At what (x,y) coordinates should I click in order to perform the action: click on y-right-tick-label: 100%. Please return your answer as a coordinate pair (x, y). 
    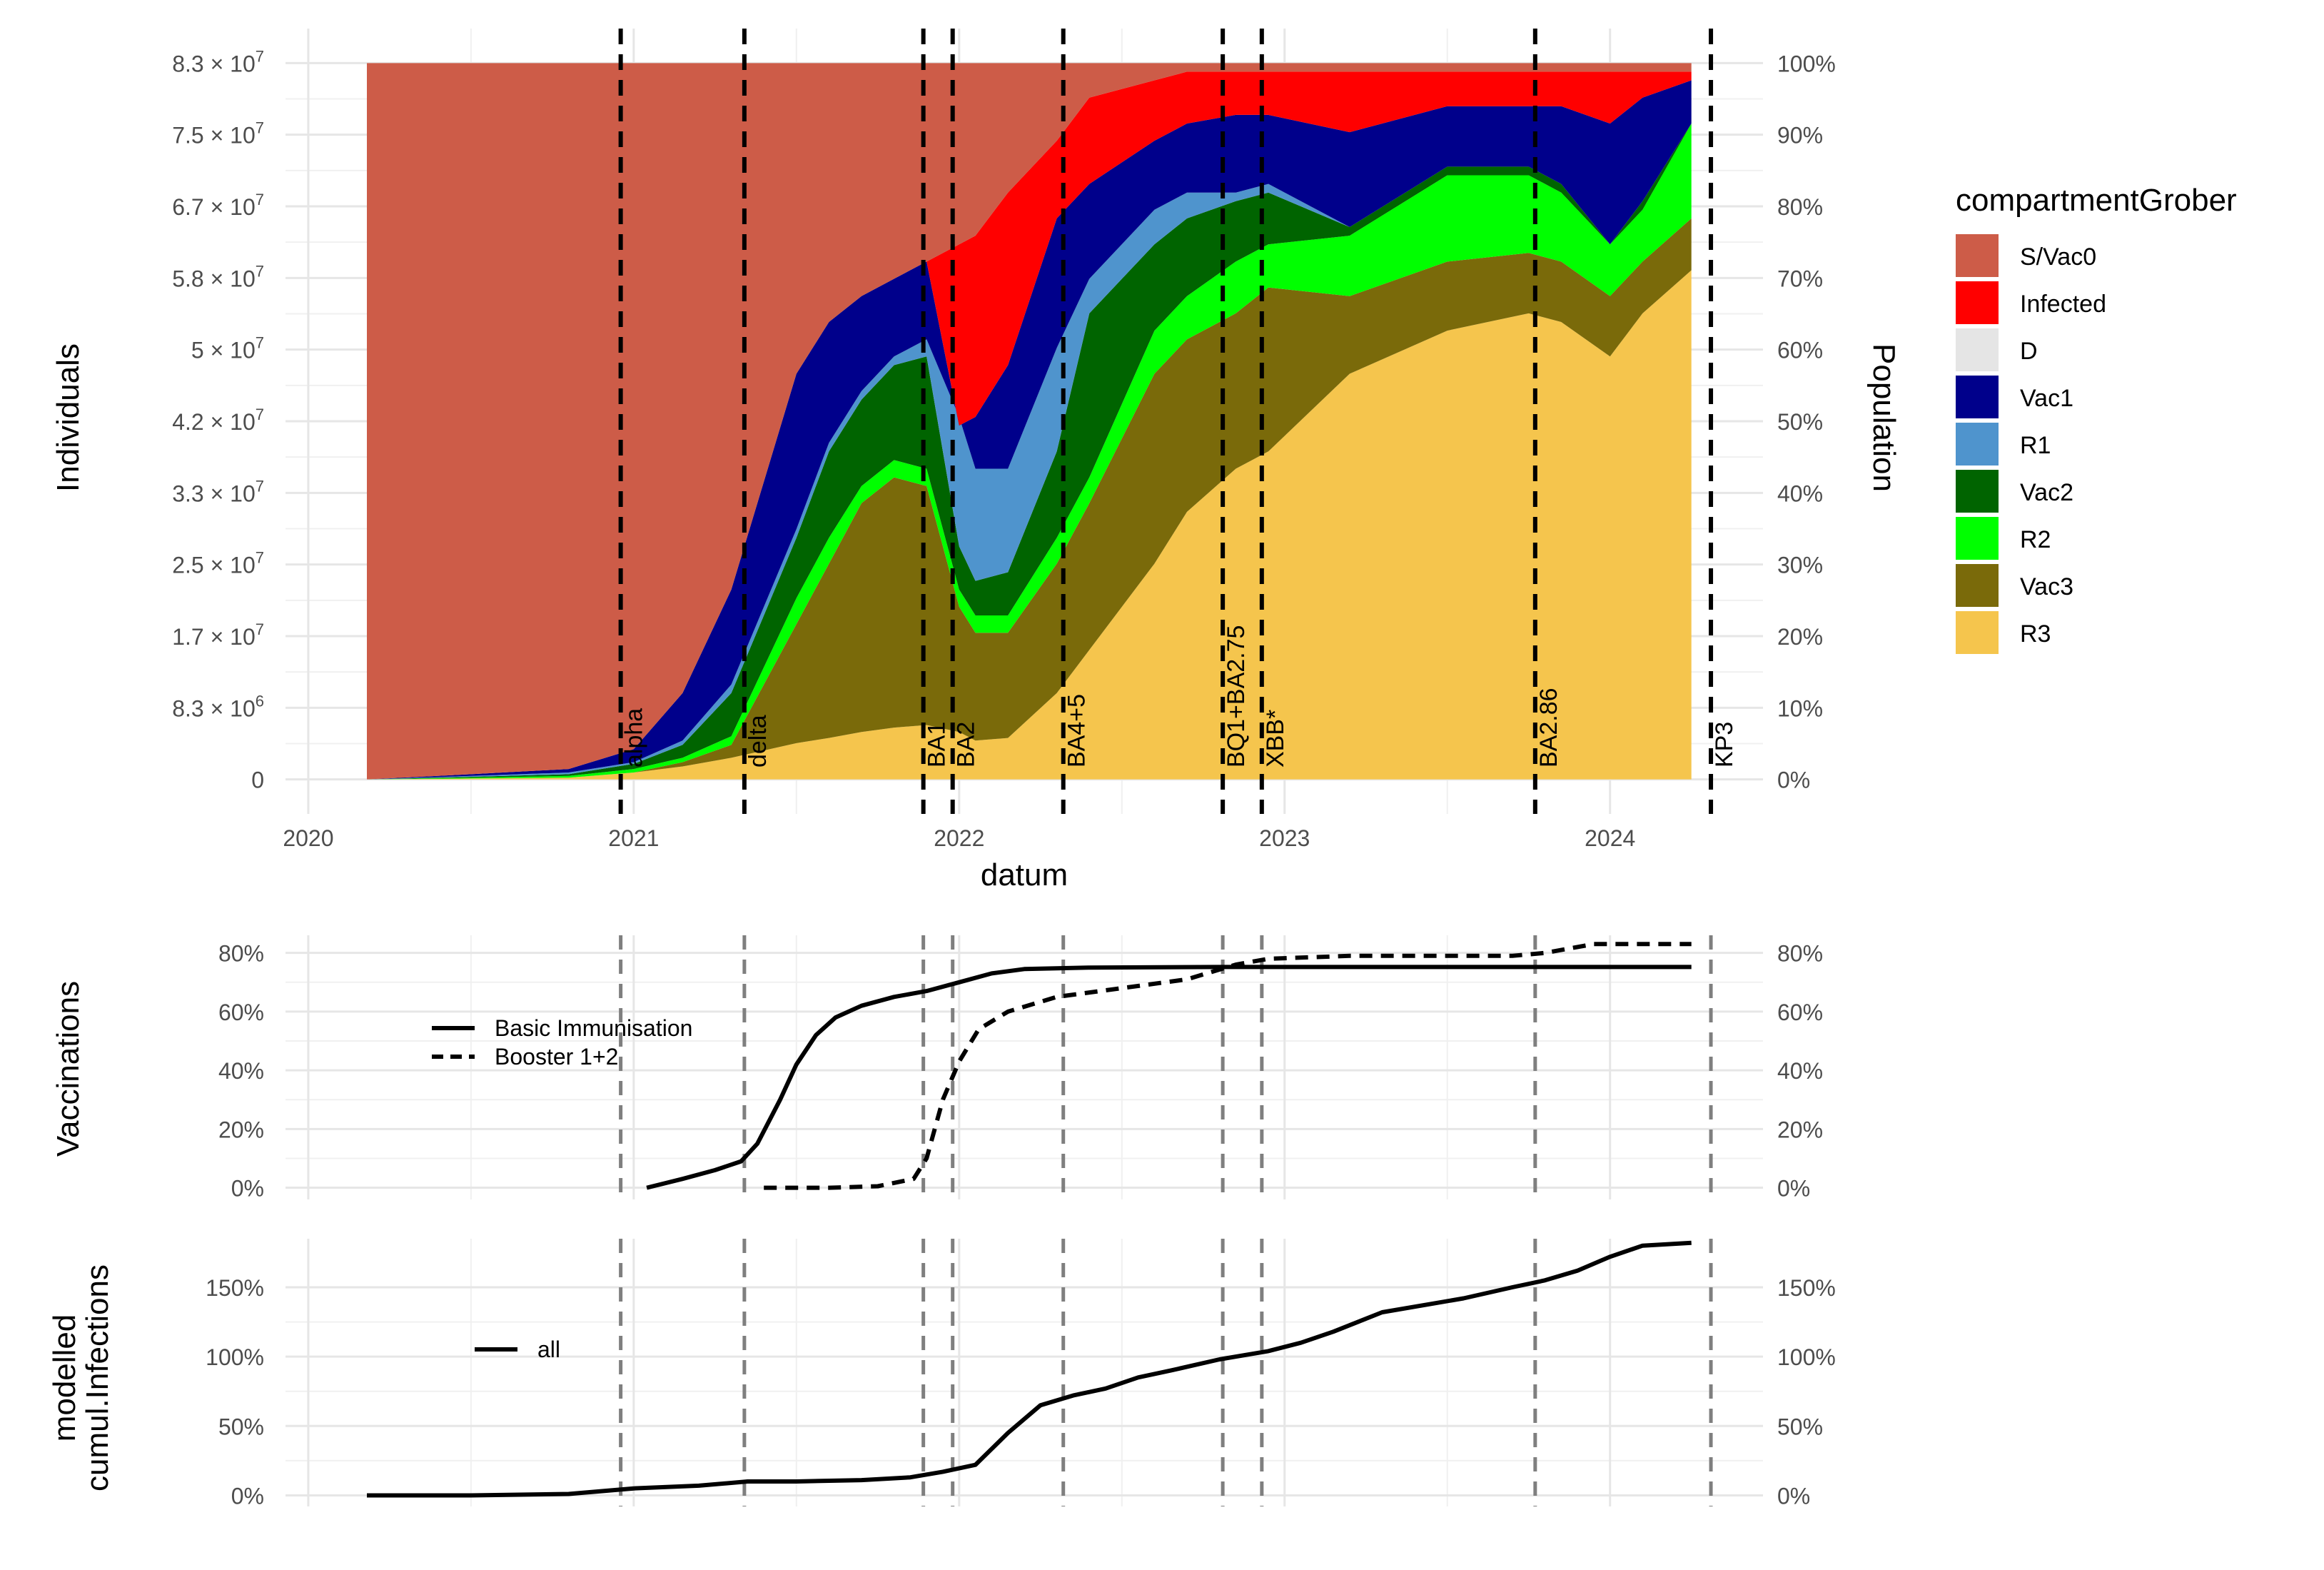
    Looking at the image, I should click on (1806, 64).